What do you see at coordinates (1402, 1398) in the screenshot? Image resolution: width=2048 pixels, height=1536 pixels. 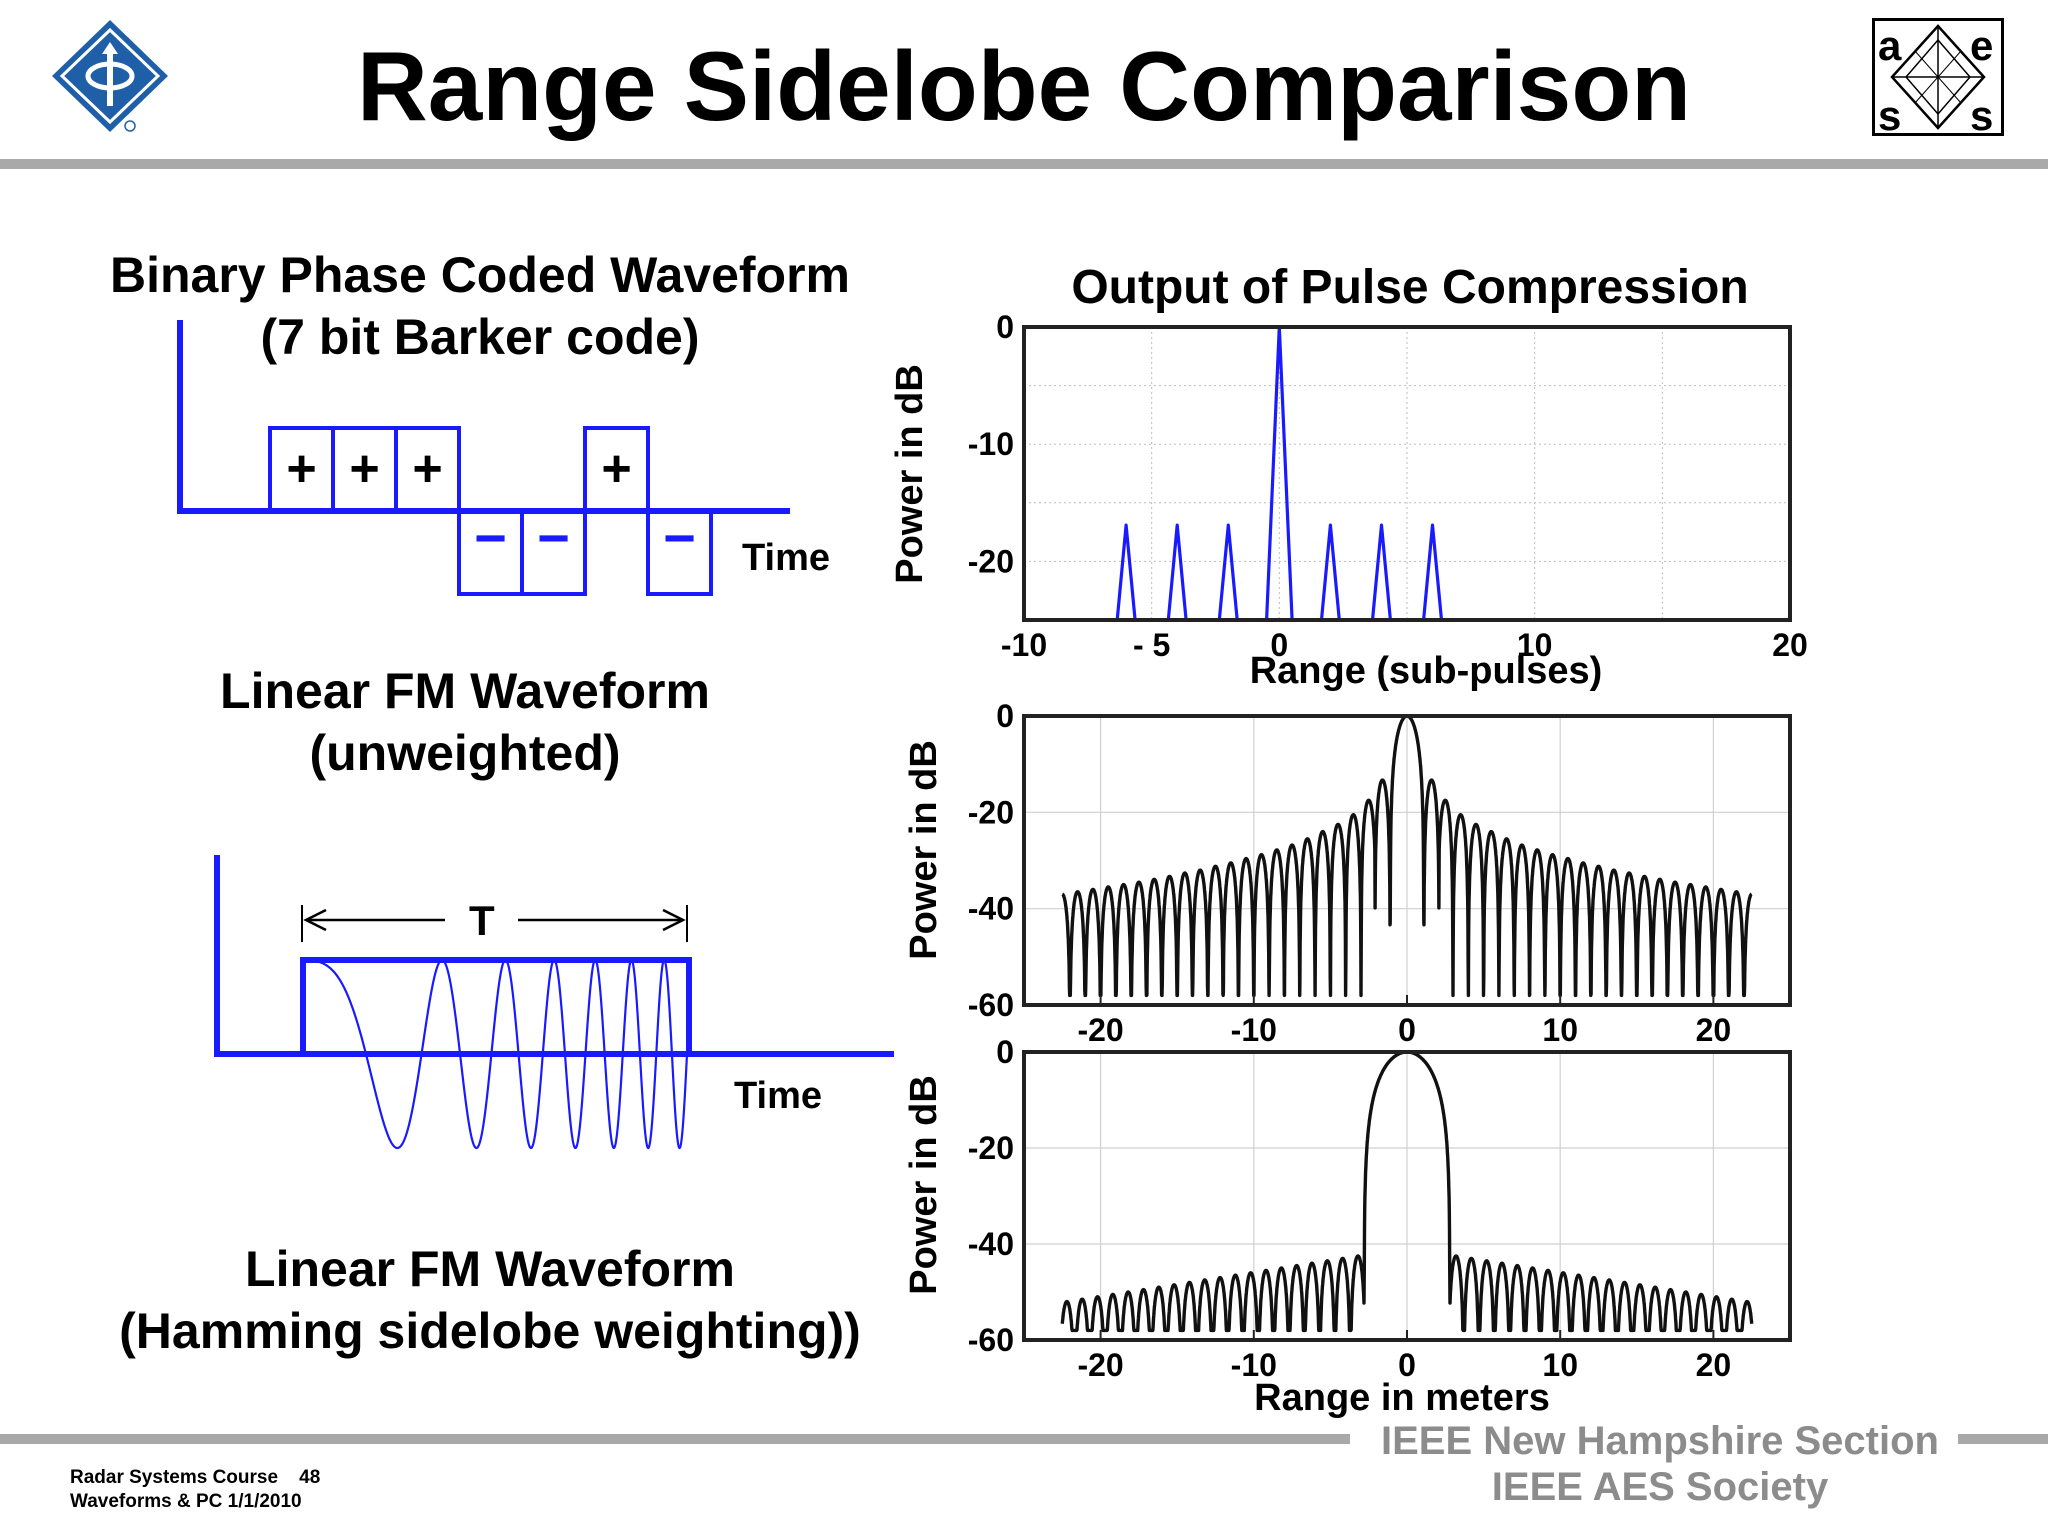 I see `x-axis-label: Range in meters` at bounding box center [1402, 1398].